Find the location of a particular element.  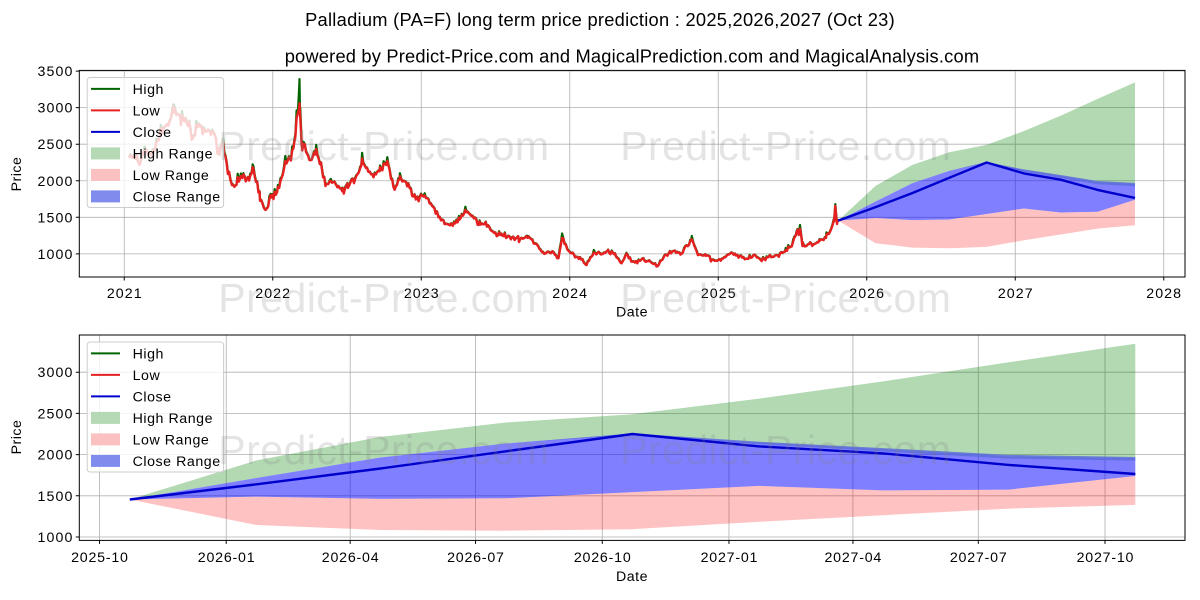

svg-text: 2026-01 is located at coordinates (227, 558).